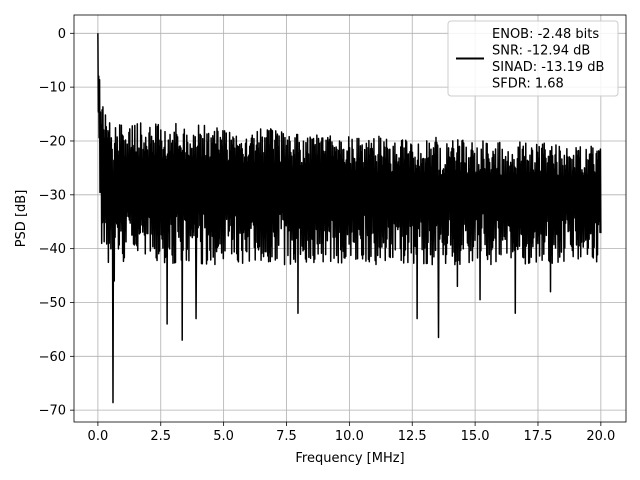 Image resolution: width=640 pixels, height=480 pixels. What do you see at coordinates (223, 436) in the screenshot?
I see `x-tick-label: 5.0` at bounding box center [223, 436].